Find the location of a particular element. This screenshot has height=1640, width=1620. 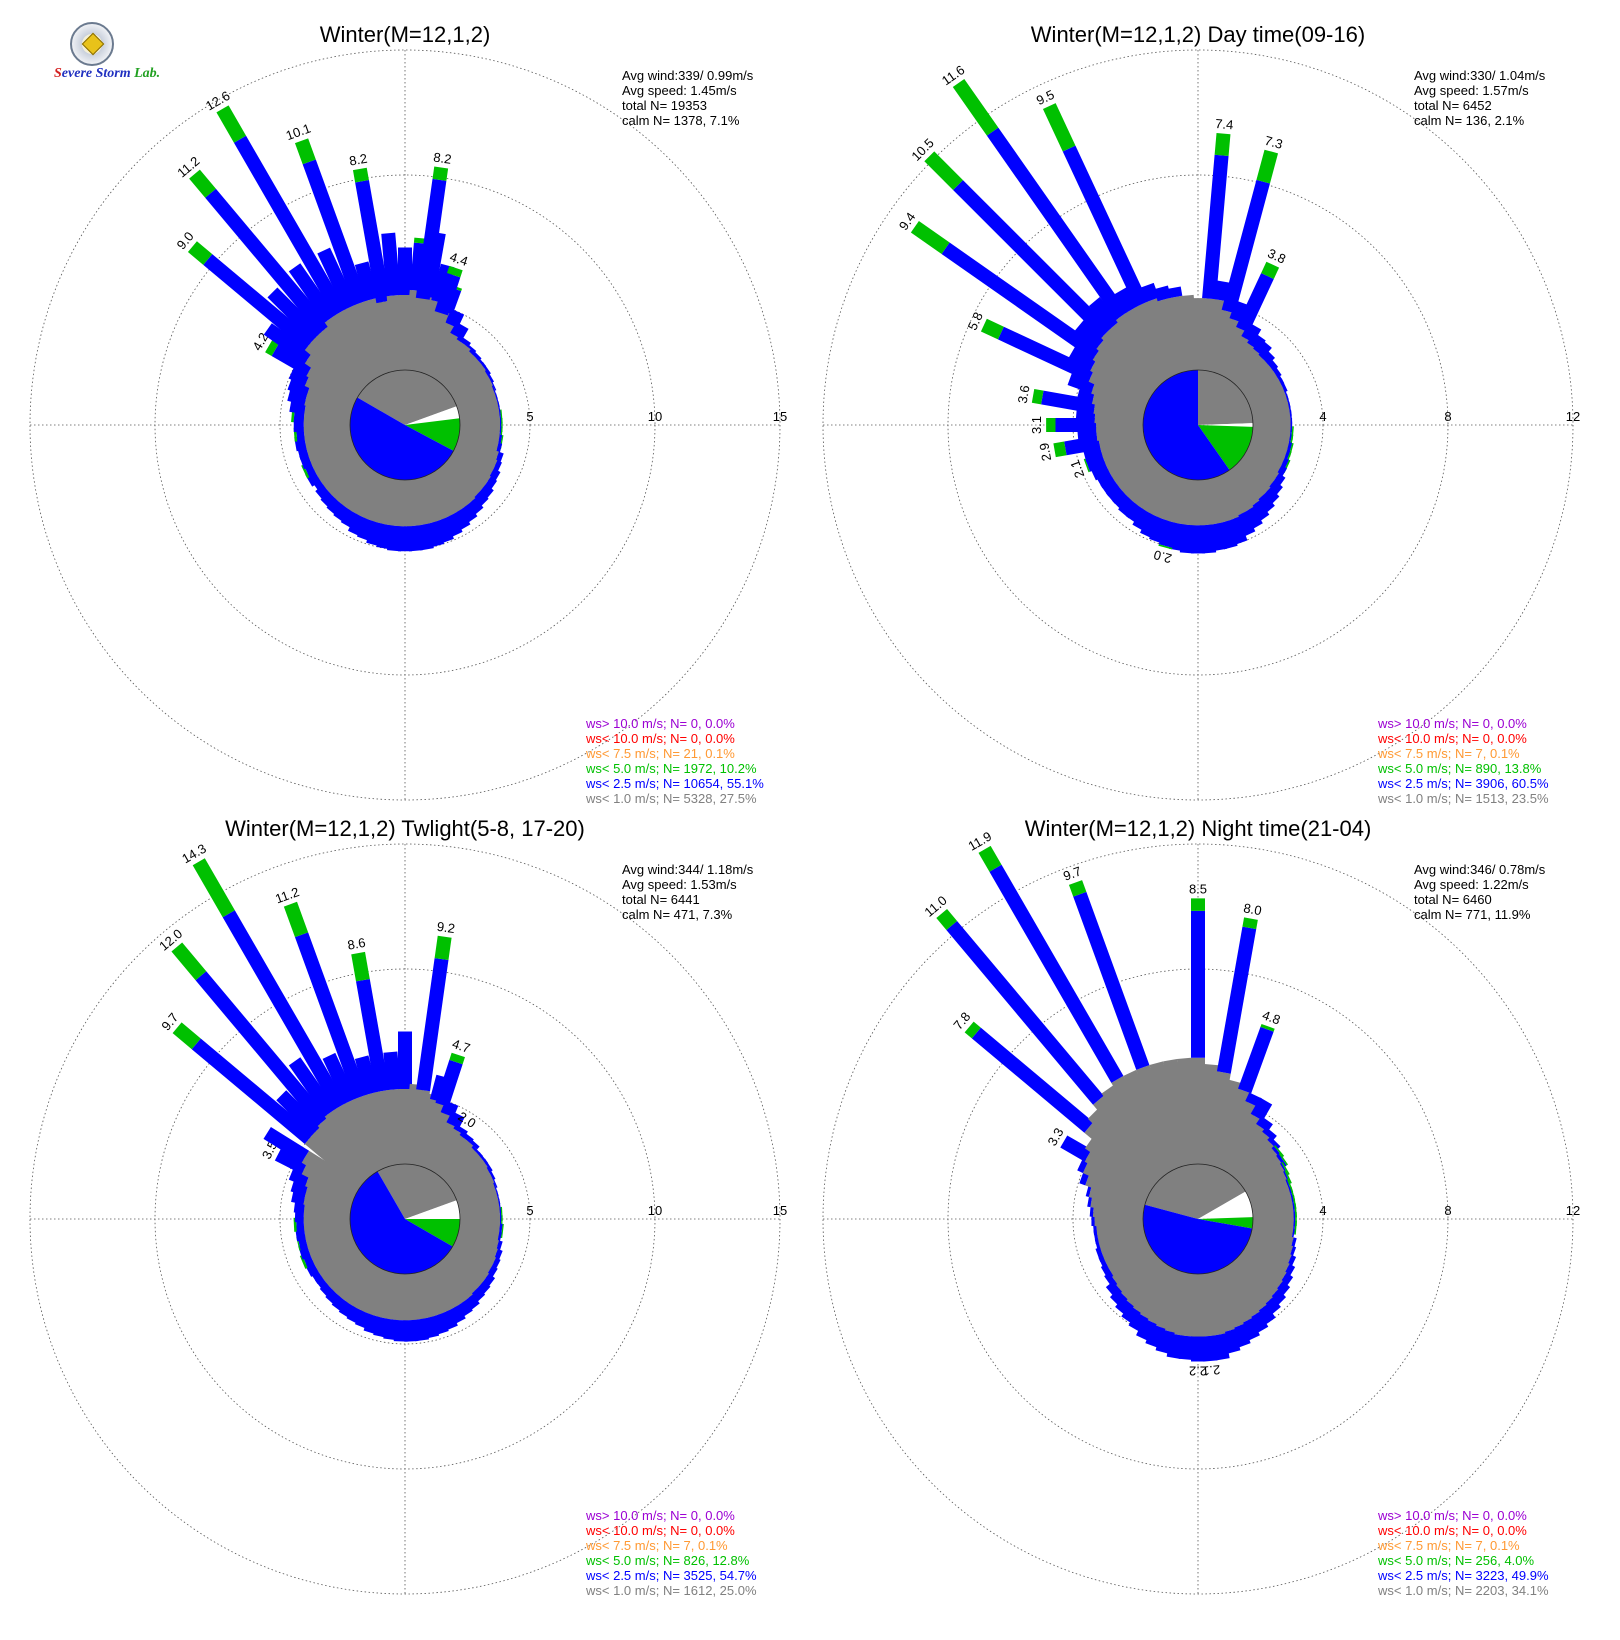

direction-bar: 3.3 is located at coordinates (1099, 1161).